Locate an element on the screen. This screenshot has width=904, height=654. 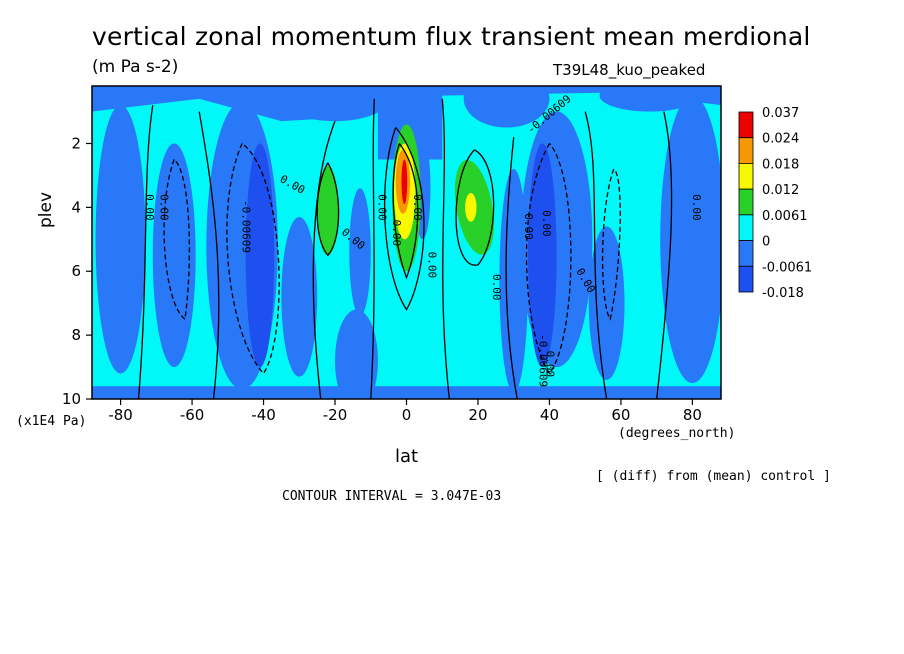
y-tick-label: 10 is located at coordinates (71, 399).